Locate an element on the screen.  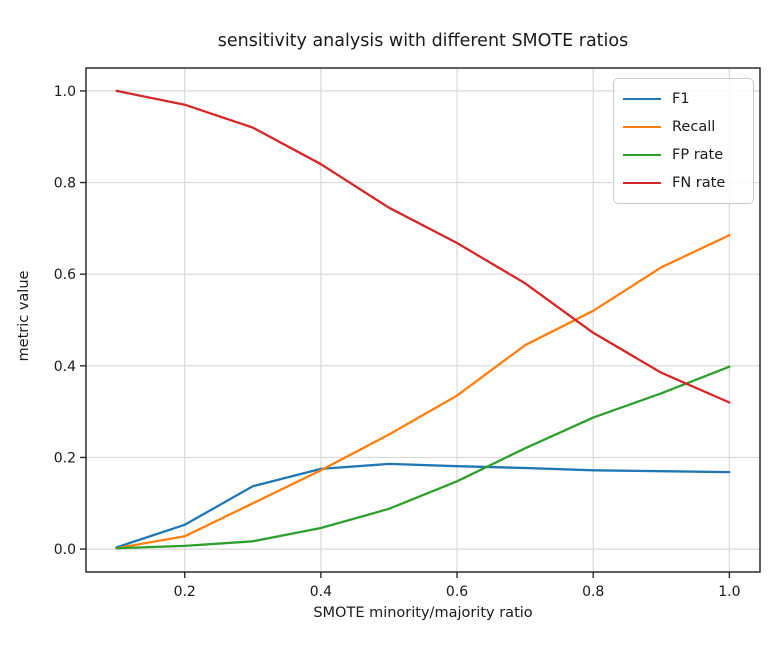
legend-item-f1: F1 is located at coordinates (683, 99).